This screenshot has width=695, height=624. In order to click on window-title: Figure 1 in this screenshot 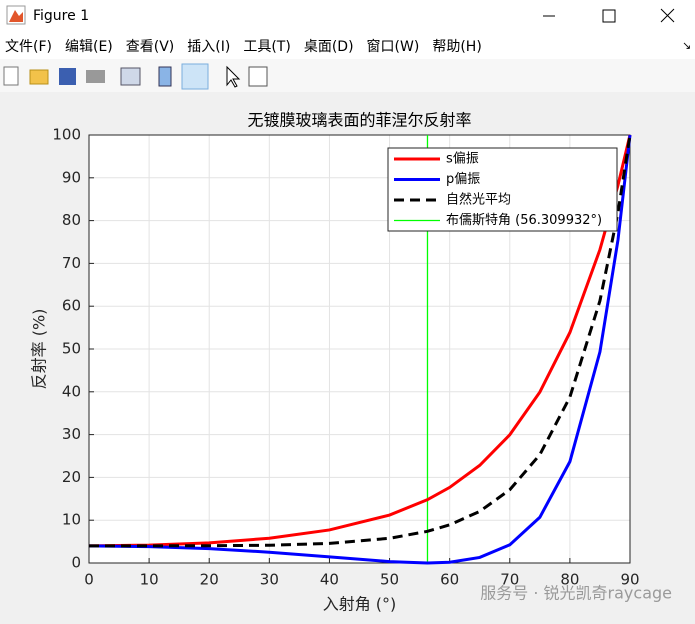, I will do `click(61, 16)`.